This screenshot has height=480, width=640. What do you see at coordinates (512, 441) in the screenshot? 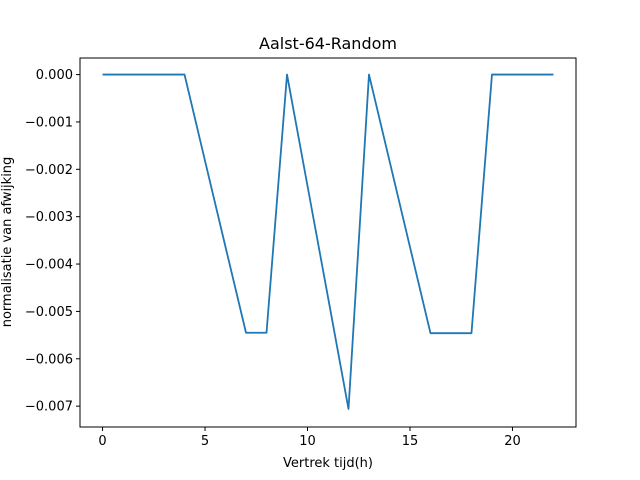
I see `x-tick-label: 20` at bounding box center [512, 441].